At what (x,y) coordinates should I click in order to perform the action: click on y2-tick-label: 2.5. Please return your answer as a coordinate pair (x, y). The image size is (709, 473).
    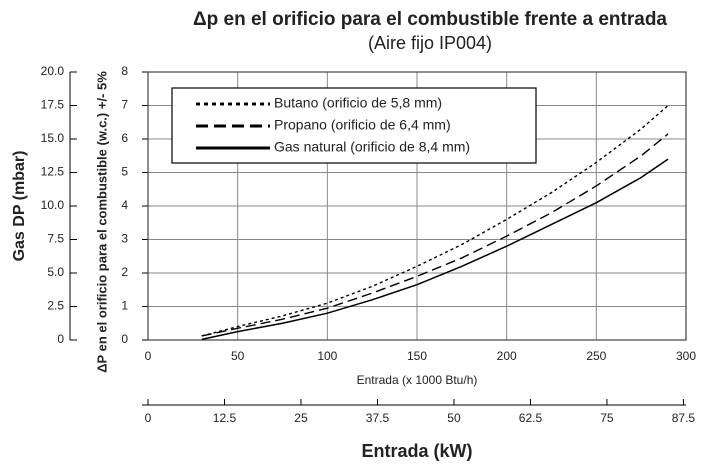
    Looking at the image, I should click on (55, 306).